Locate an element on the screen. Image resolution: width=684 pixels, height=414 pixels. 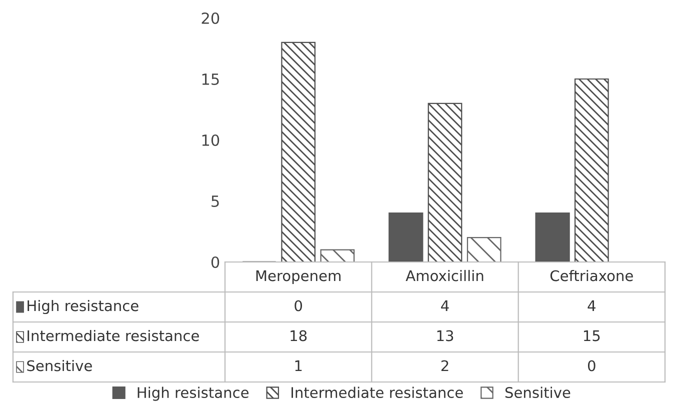
legend-label: High resistance is located at coordinates (83, 307).